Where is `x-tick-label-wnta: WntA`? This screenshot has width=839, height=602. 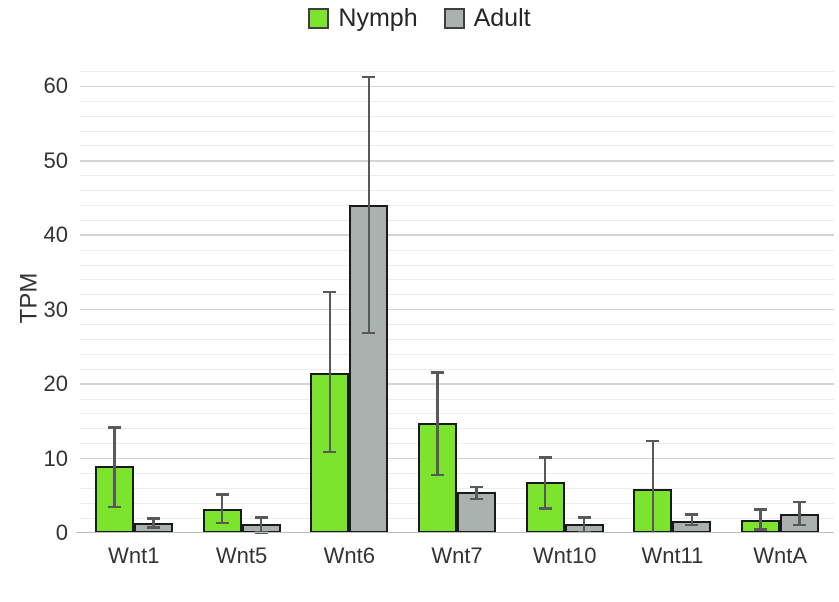 x-tick-label-wnta: WntA is located at coordinates (780, 555).